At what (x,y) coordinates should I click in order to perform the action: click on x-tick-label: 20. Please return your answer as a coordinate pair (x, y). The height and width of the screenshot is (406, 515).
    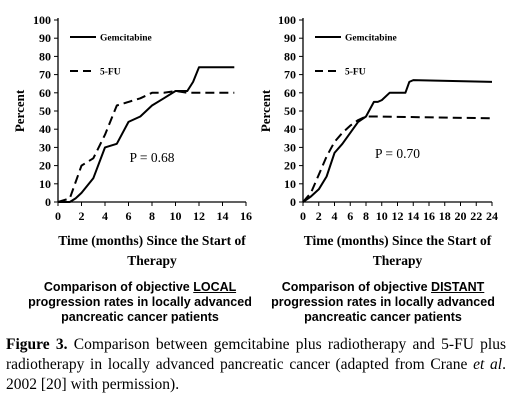
    Looking at the image, I should click on (461, 216).